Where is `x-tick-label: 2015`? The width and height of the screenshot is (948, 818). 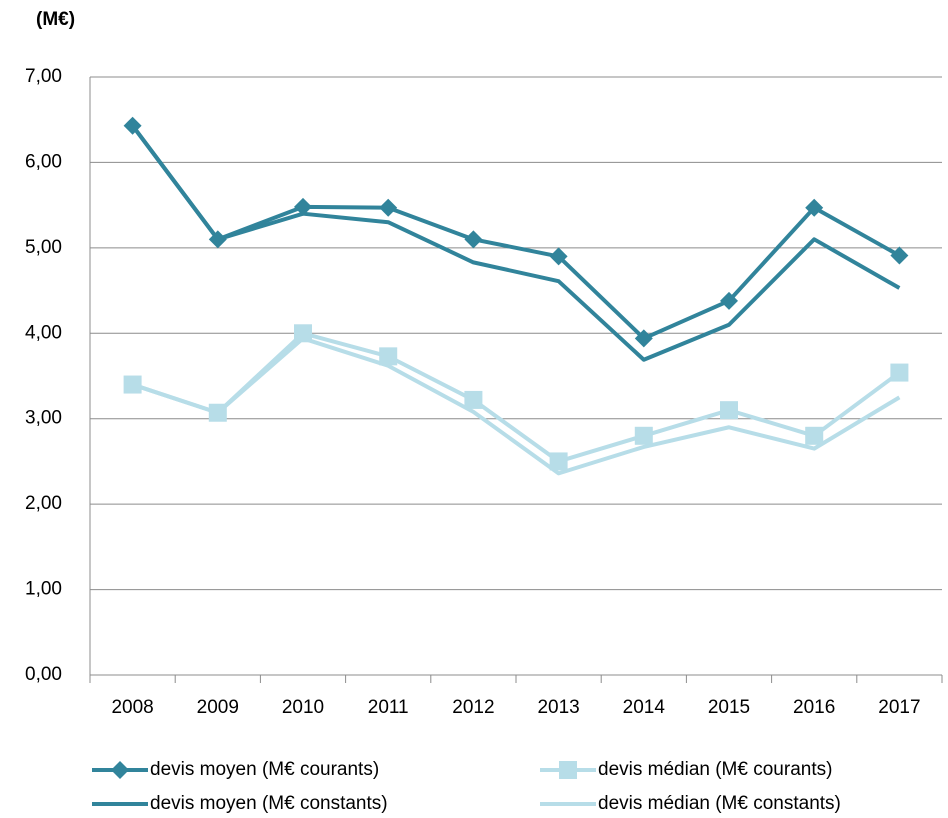 x-tick-label: 2015 is located at coordinates (729, 707).